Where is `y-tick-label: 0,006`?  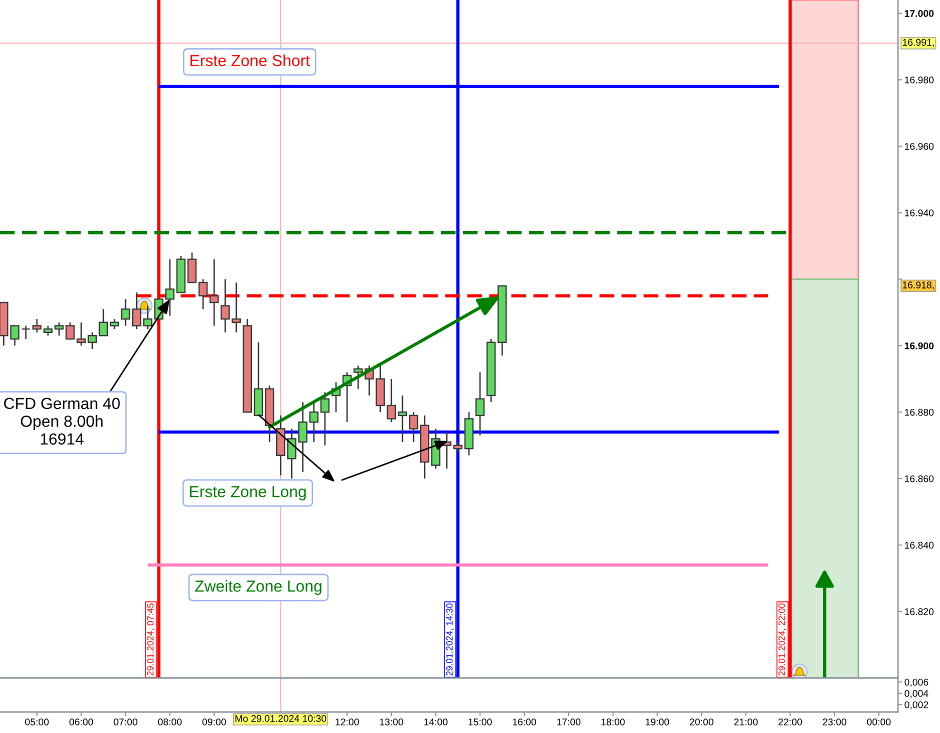
y-tick-label: 0,006 is located at coordinates (916, 682).